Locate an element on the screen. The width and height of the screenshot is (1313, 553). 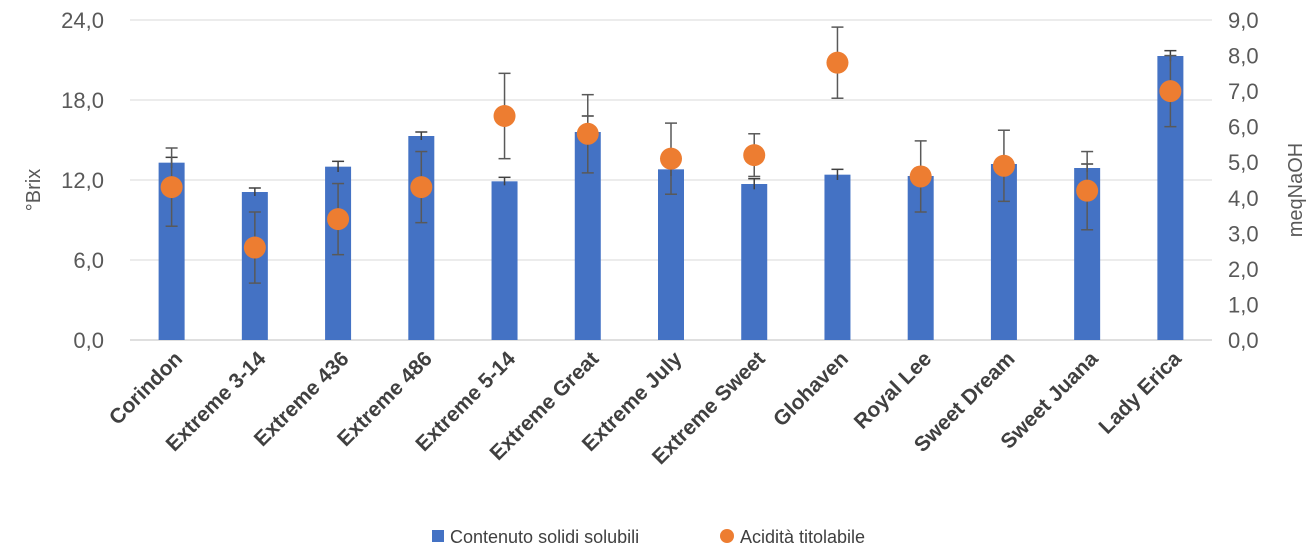
right-tick-label: 8,0 is located at coordinates (1243, 56).